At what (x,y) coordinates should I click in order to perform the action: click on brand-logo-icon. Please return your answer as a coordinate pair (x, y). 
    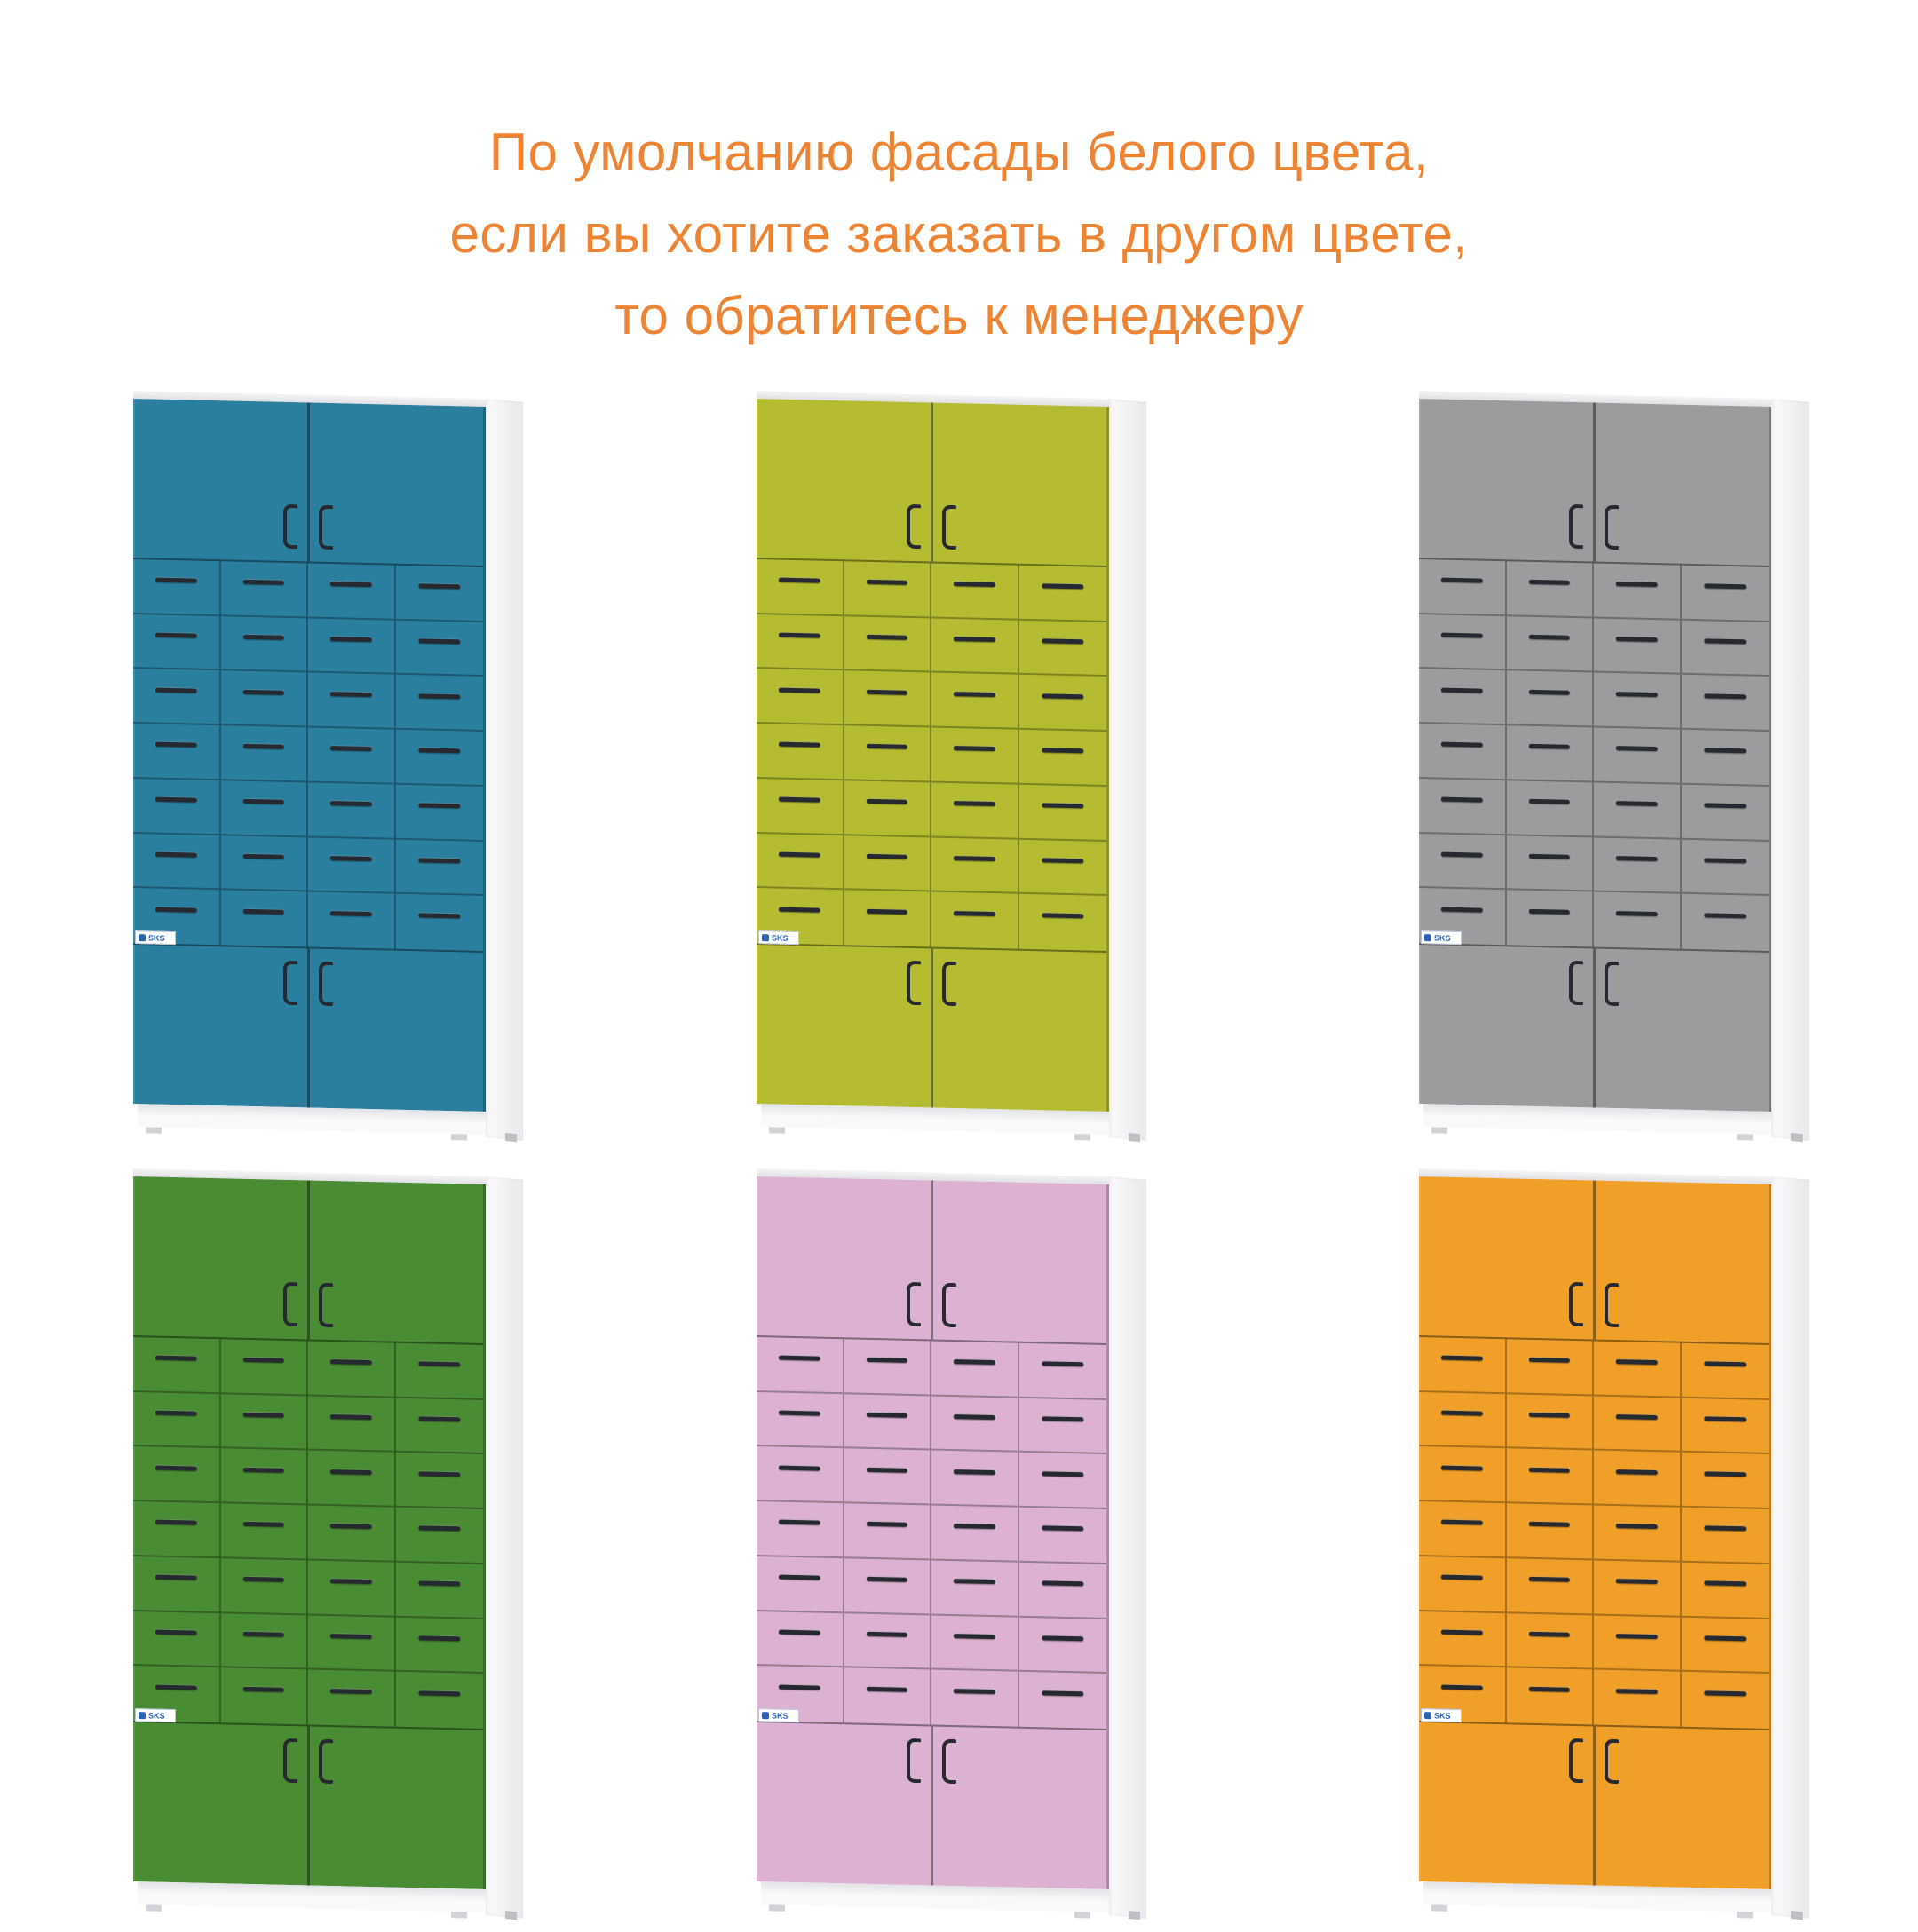
    Looking at the image, I should click on (142, 1715).